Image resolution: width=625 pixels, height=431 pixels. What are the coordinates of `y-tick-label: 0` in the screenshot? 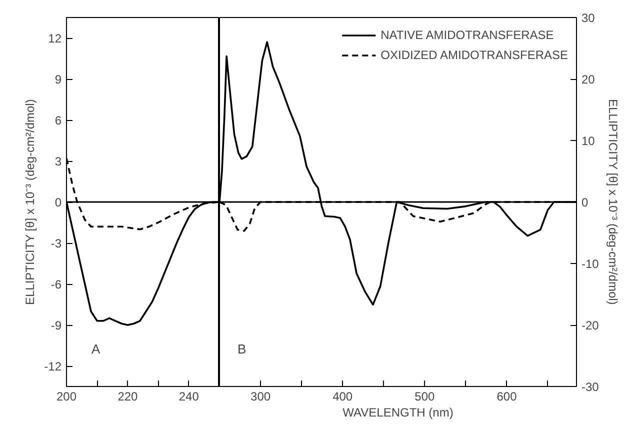 It's located at (58, 203).